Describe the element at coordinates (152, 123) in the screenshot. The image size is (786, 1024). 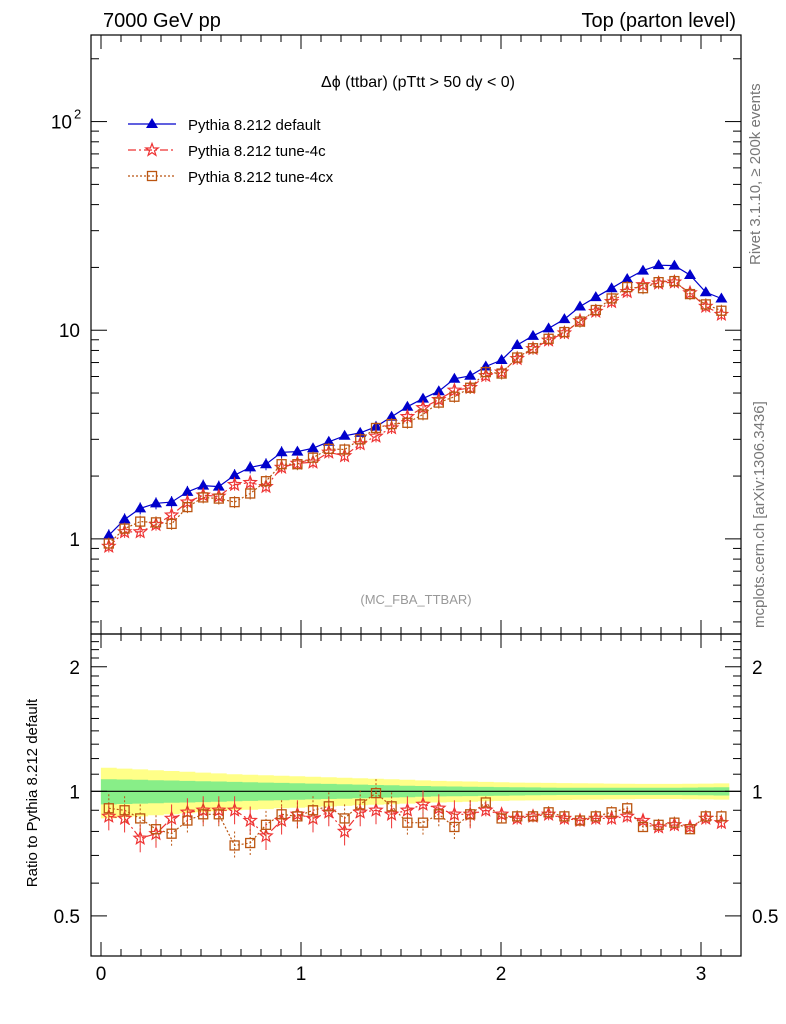
I see `legend-marker-triangle-icon` at that location.